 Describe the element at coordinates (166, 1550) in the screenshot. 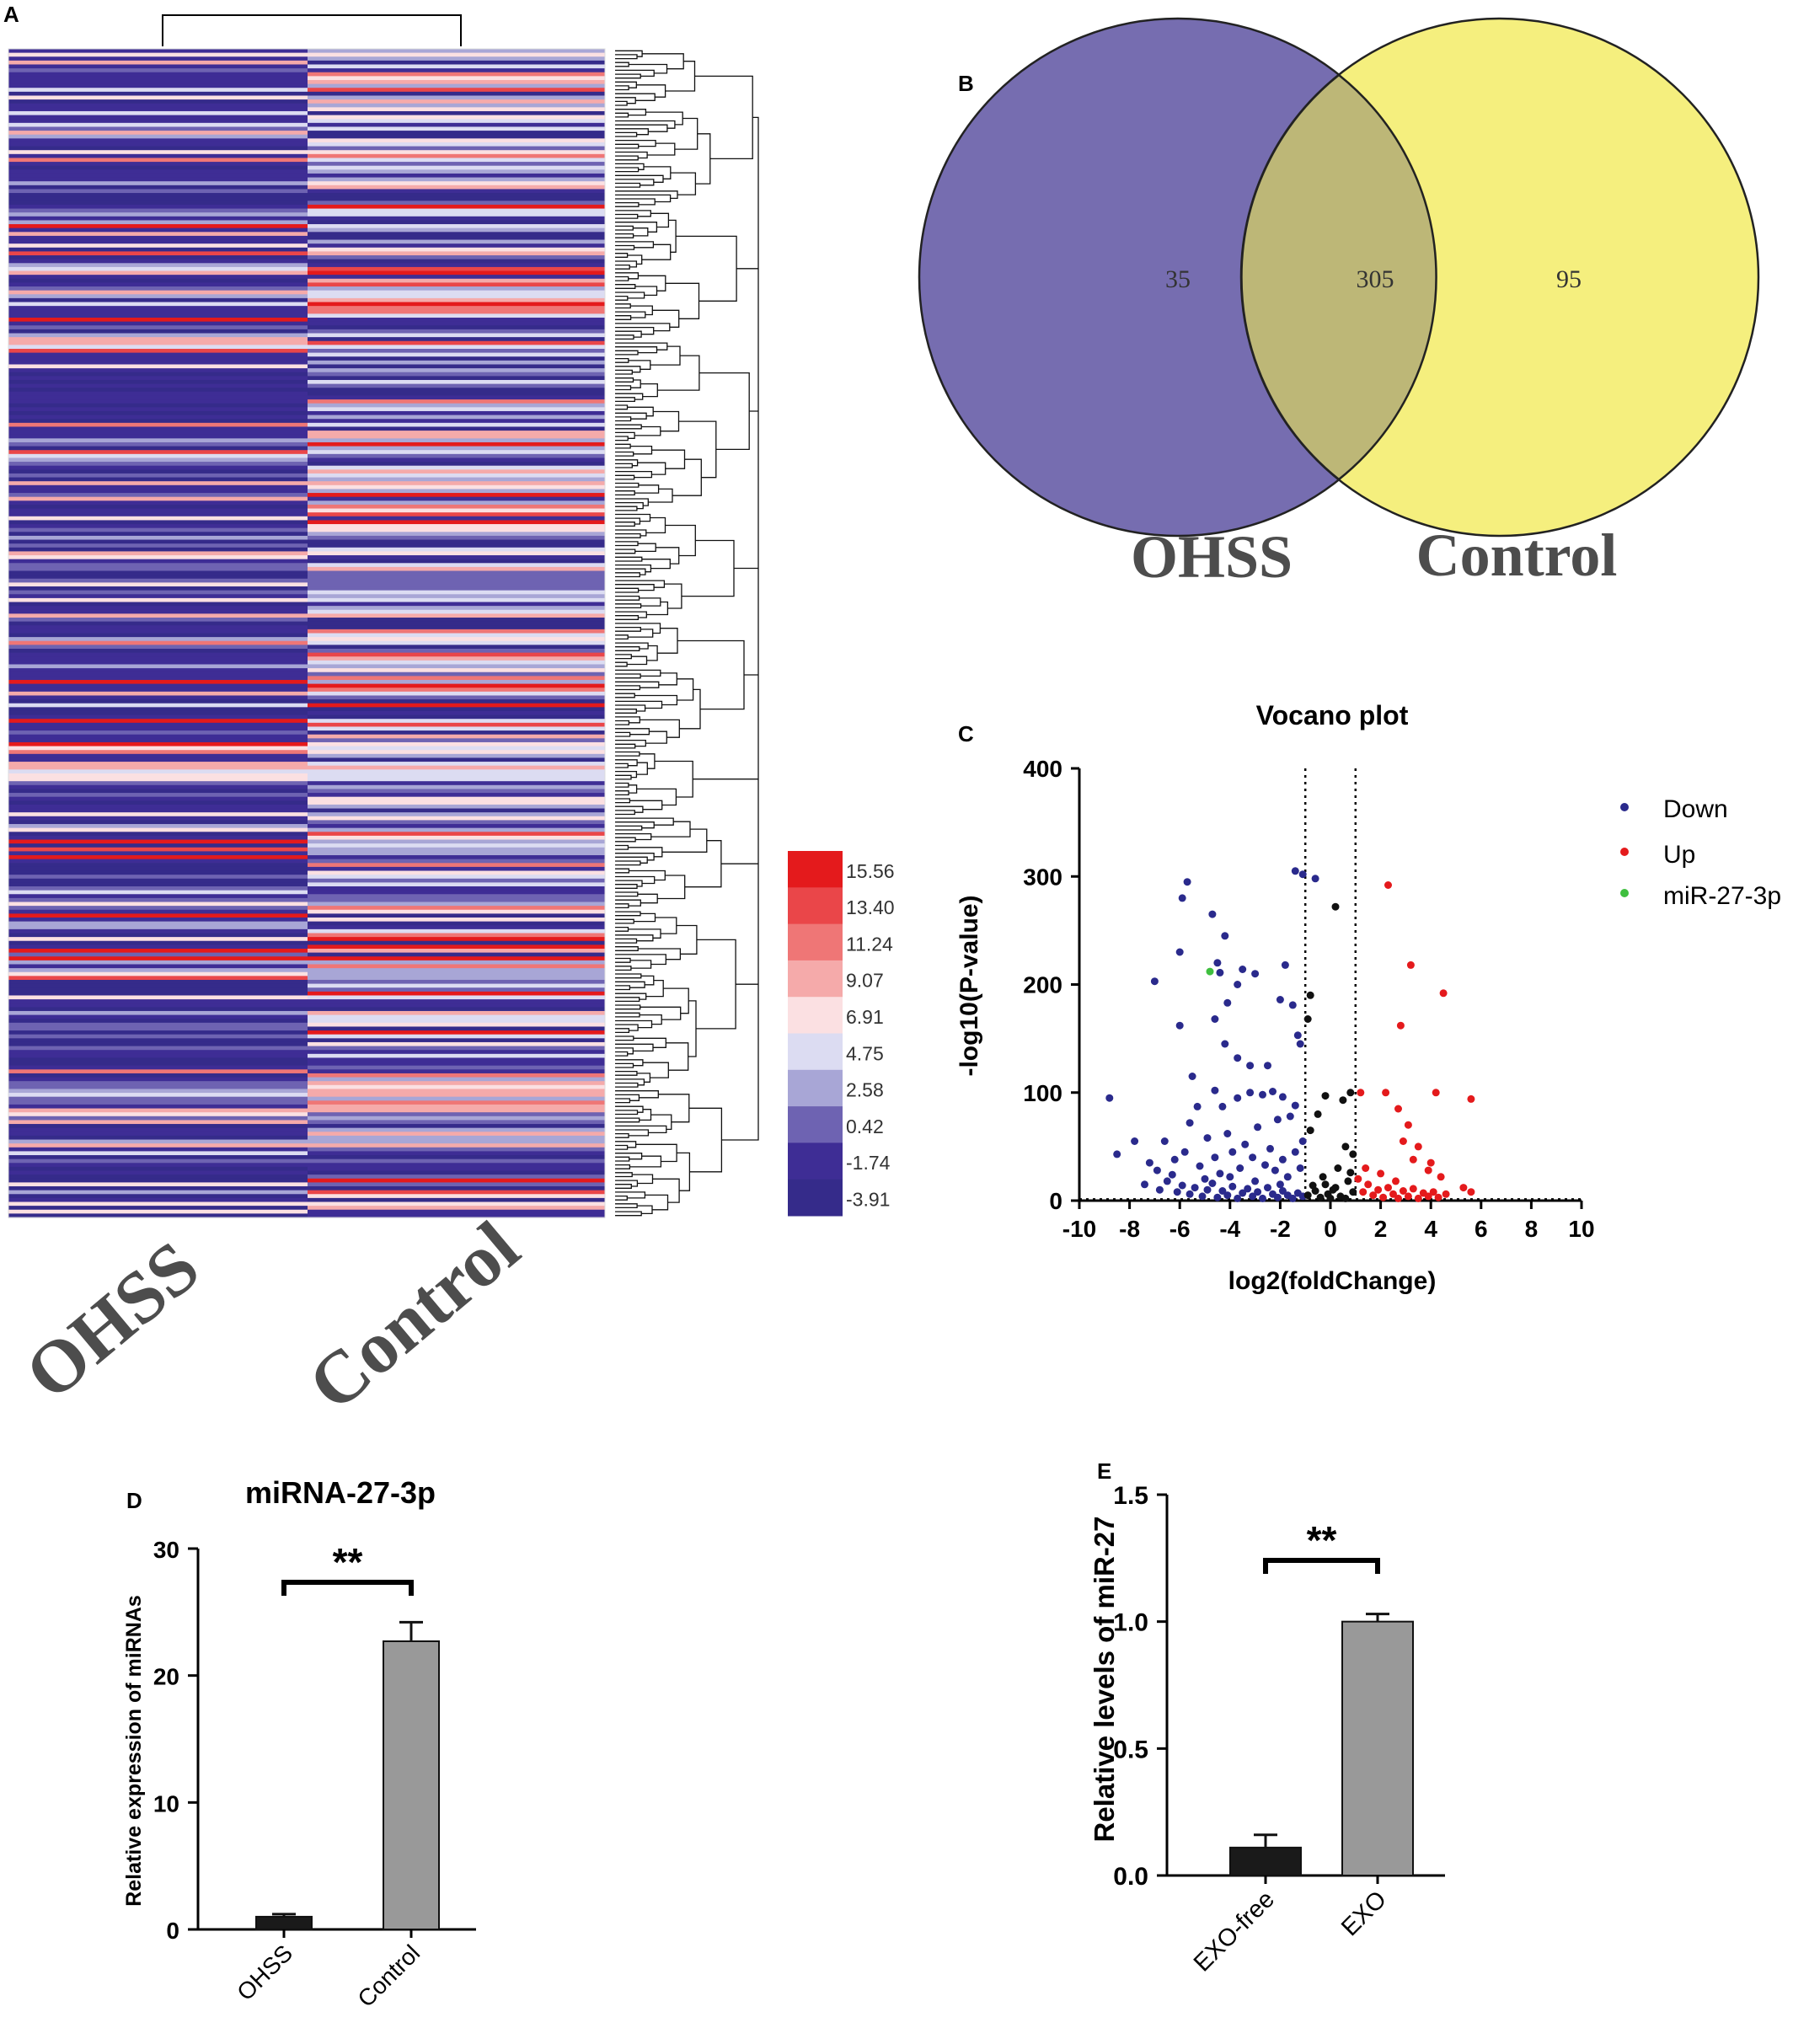

I see `bar-y-tick-label: 30` at that location.